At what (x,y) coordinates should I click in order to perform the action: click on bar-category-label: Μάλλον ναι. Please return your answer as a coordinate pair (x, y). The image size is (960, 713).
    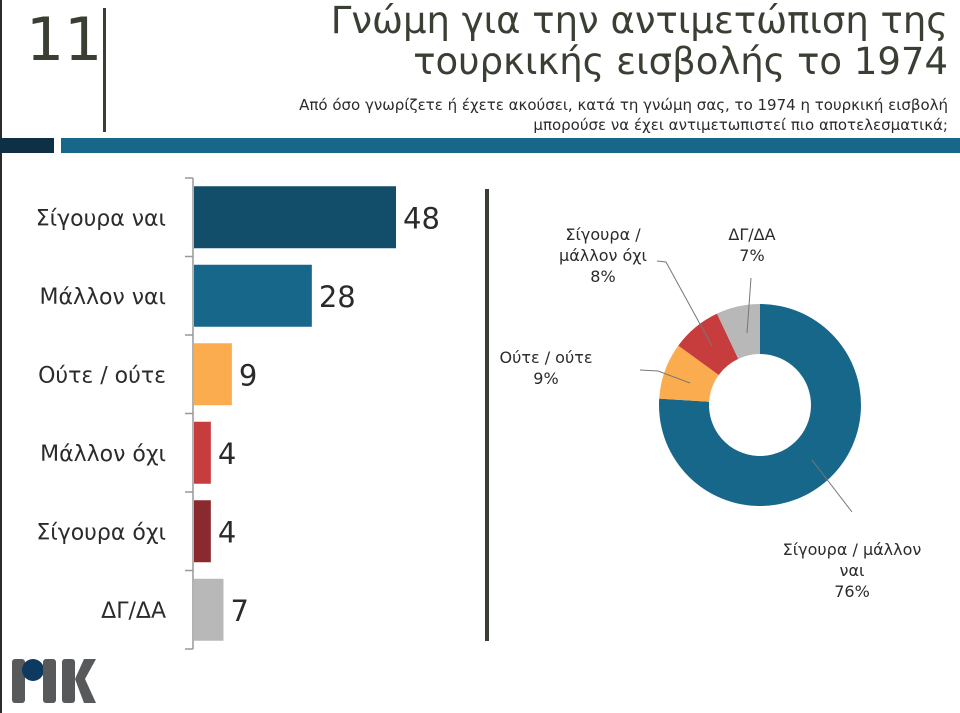
    Looking at the image, I should click on (103, 297).